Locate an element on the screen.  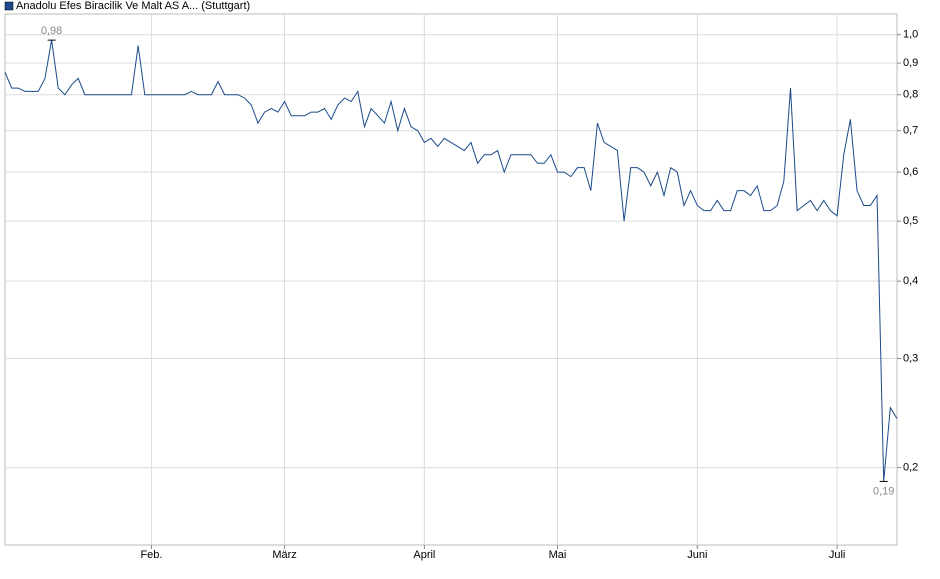
y-tick-label: 0,7 is located at coordinates (910, 131).